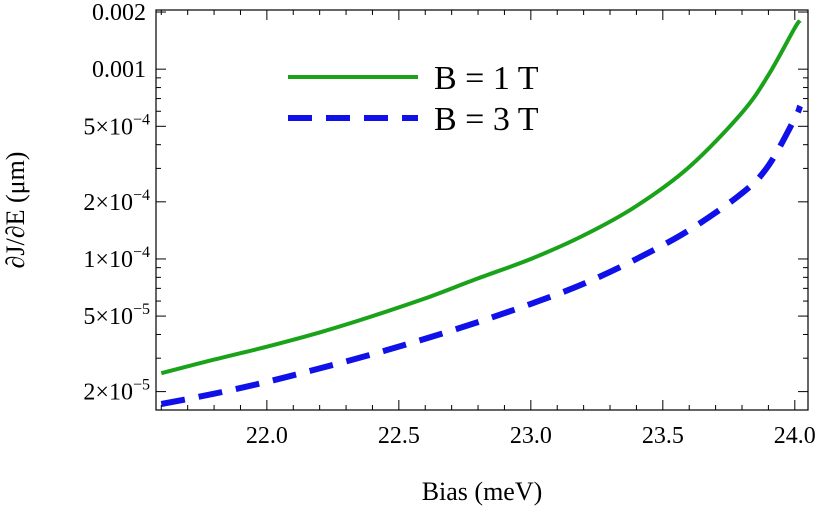 The width and height of the screenshot is (822, 509). What do you see at coordinates (531, 436) in the screenshot?
I see `x-tick-label: 23.0` at bounding box center [531, 436].